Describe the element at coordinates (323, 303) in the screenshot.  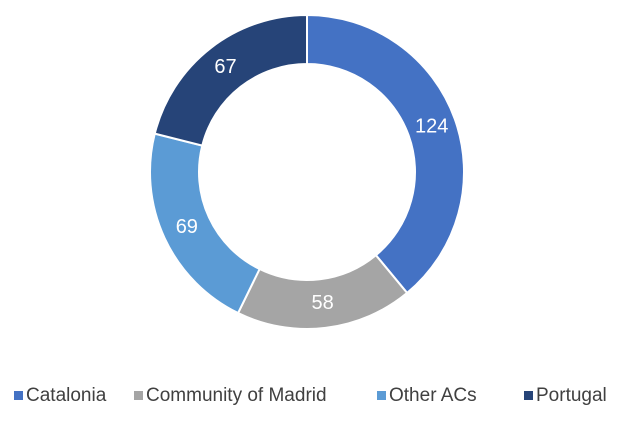
I see `data-label: 58` at that location.